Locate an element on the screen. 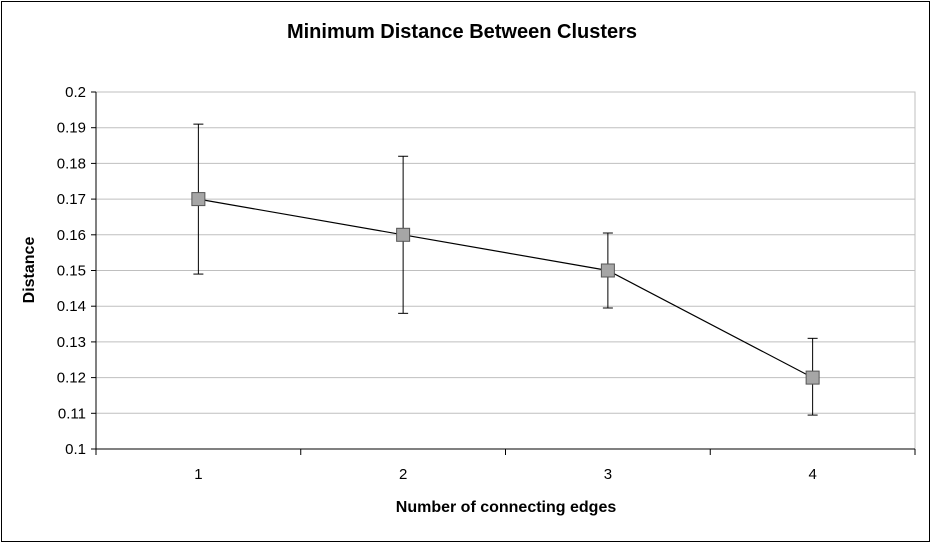 This screenshot has width=931, height=543. x-tick-label: 4 is located at coordinates (812, 474).